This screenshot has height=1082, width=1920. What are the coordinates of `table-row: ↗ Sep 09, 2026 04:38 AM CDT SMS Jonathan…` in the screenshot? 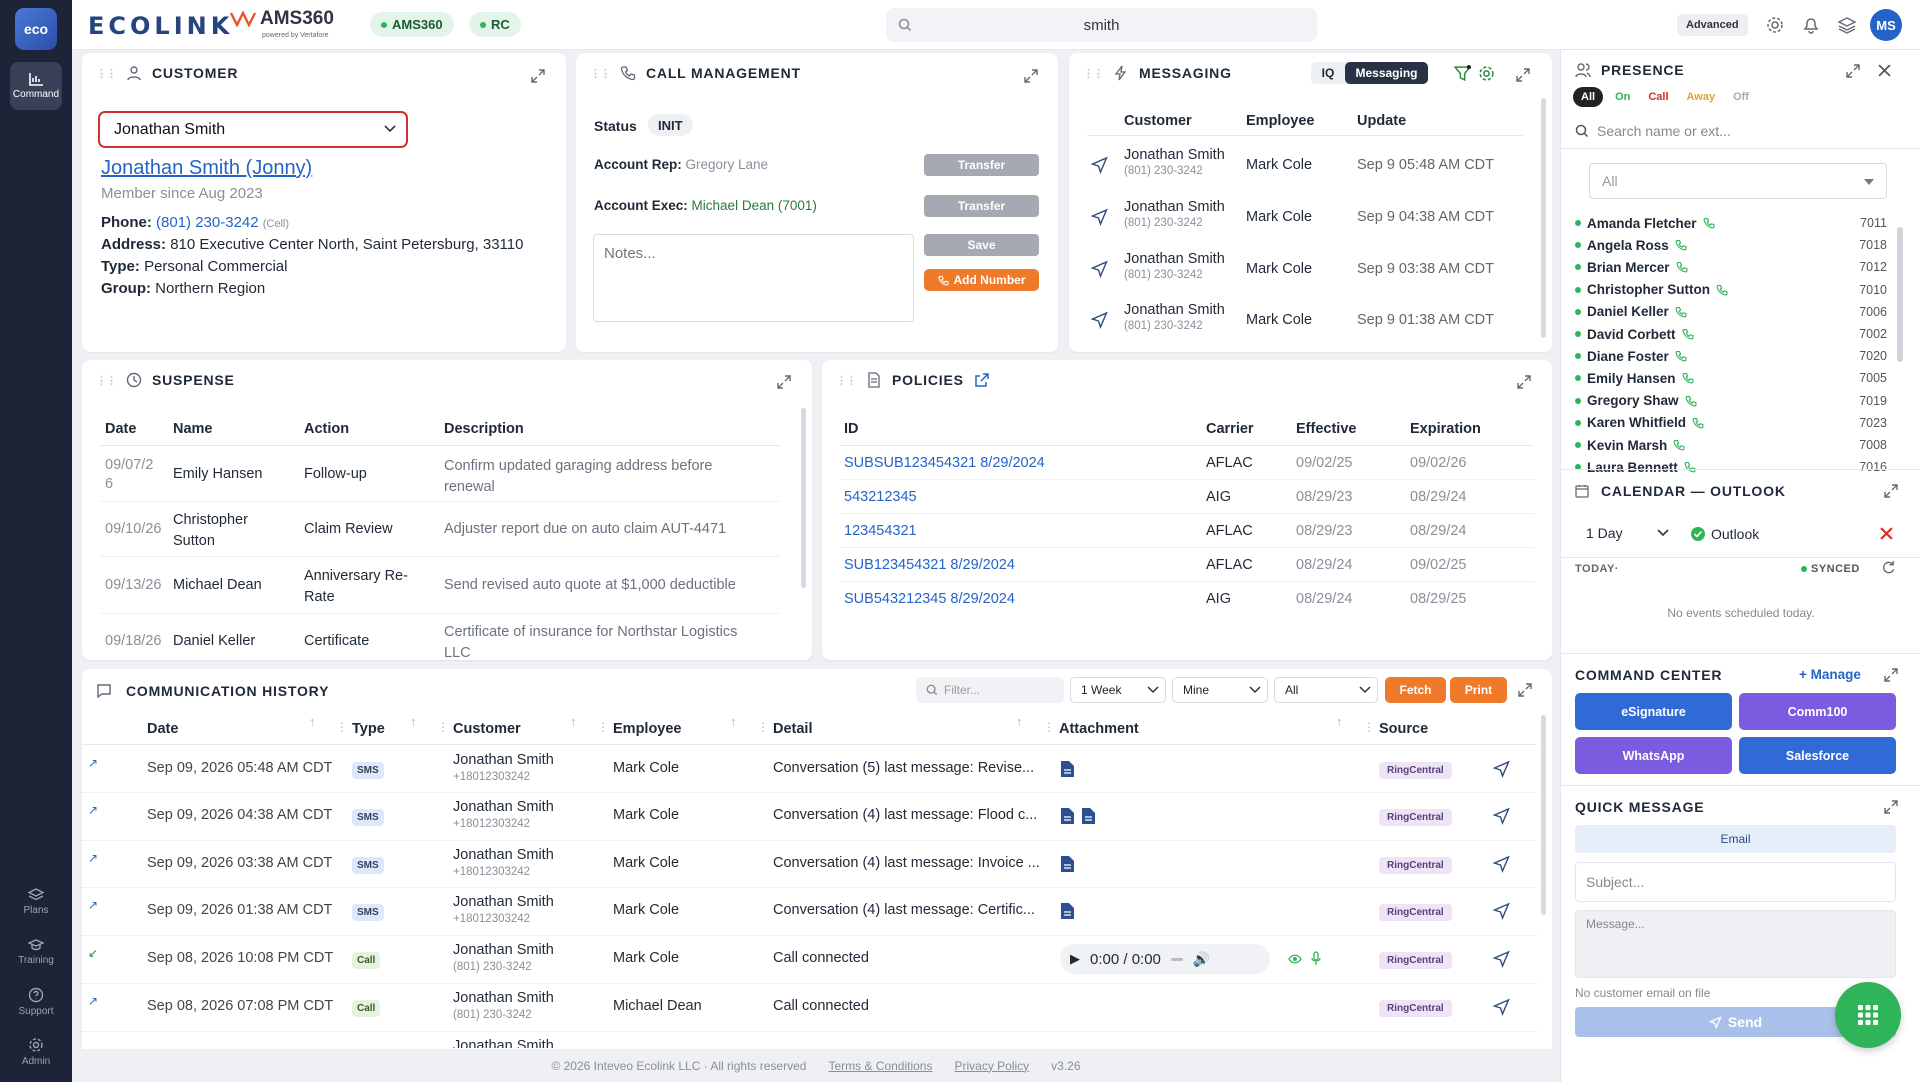 It's located at (809, 817).